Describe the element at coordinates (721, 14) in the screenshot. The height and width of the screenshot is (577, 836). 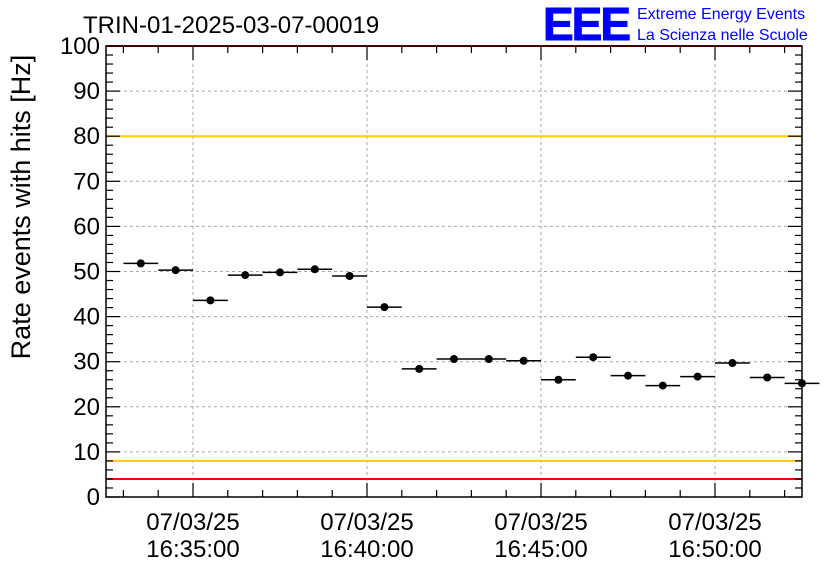
I see `eee-logo-line1: Extreme Energy Events` at that location.